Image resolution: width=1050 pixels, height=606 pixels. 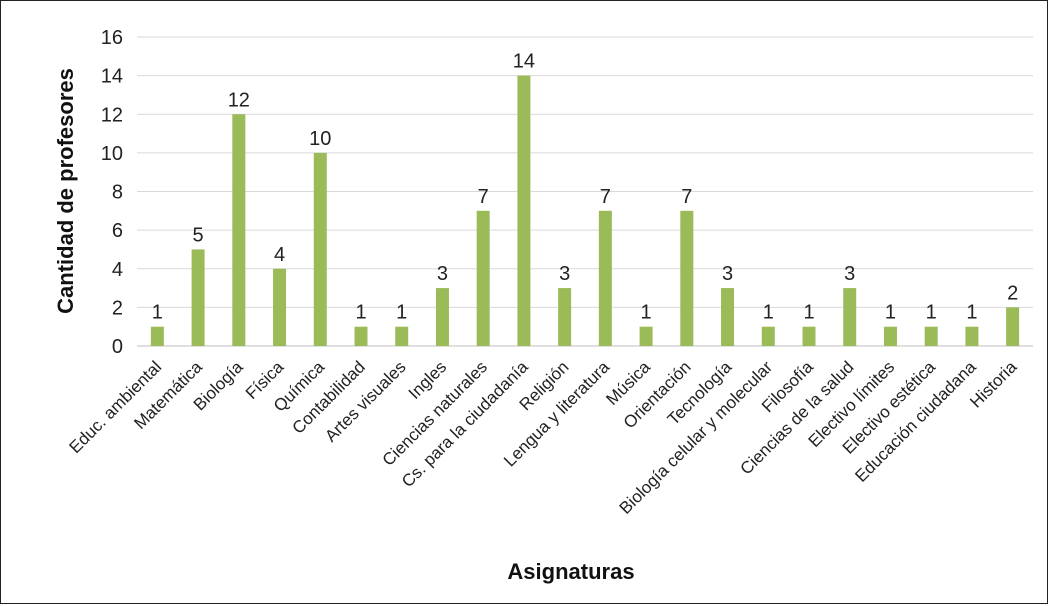 I want to click on data-label: 4, so click(x=279, y=255).